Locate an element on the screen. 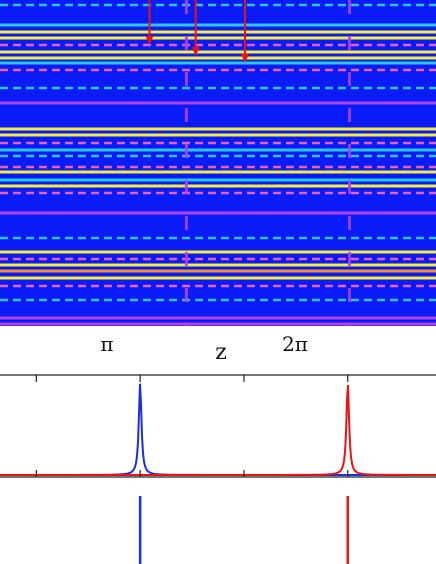  x-tick-label-pi: π is located at coordinates (106, 344).